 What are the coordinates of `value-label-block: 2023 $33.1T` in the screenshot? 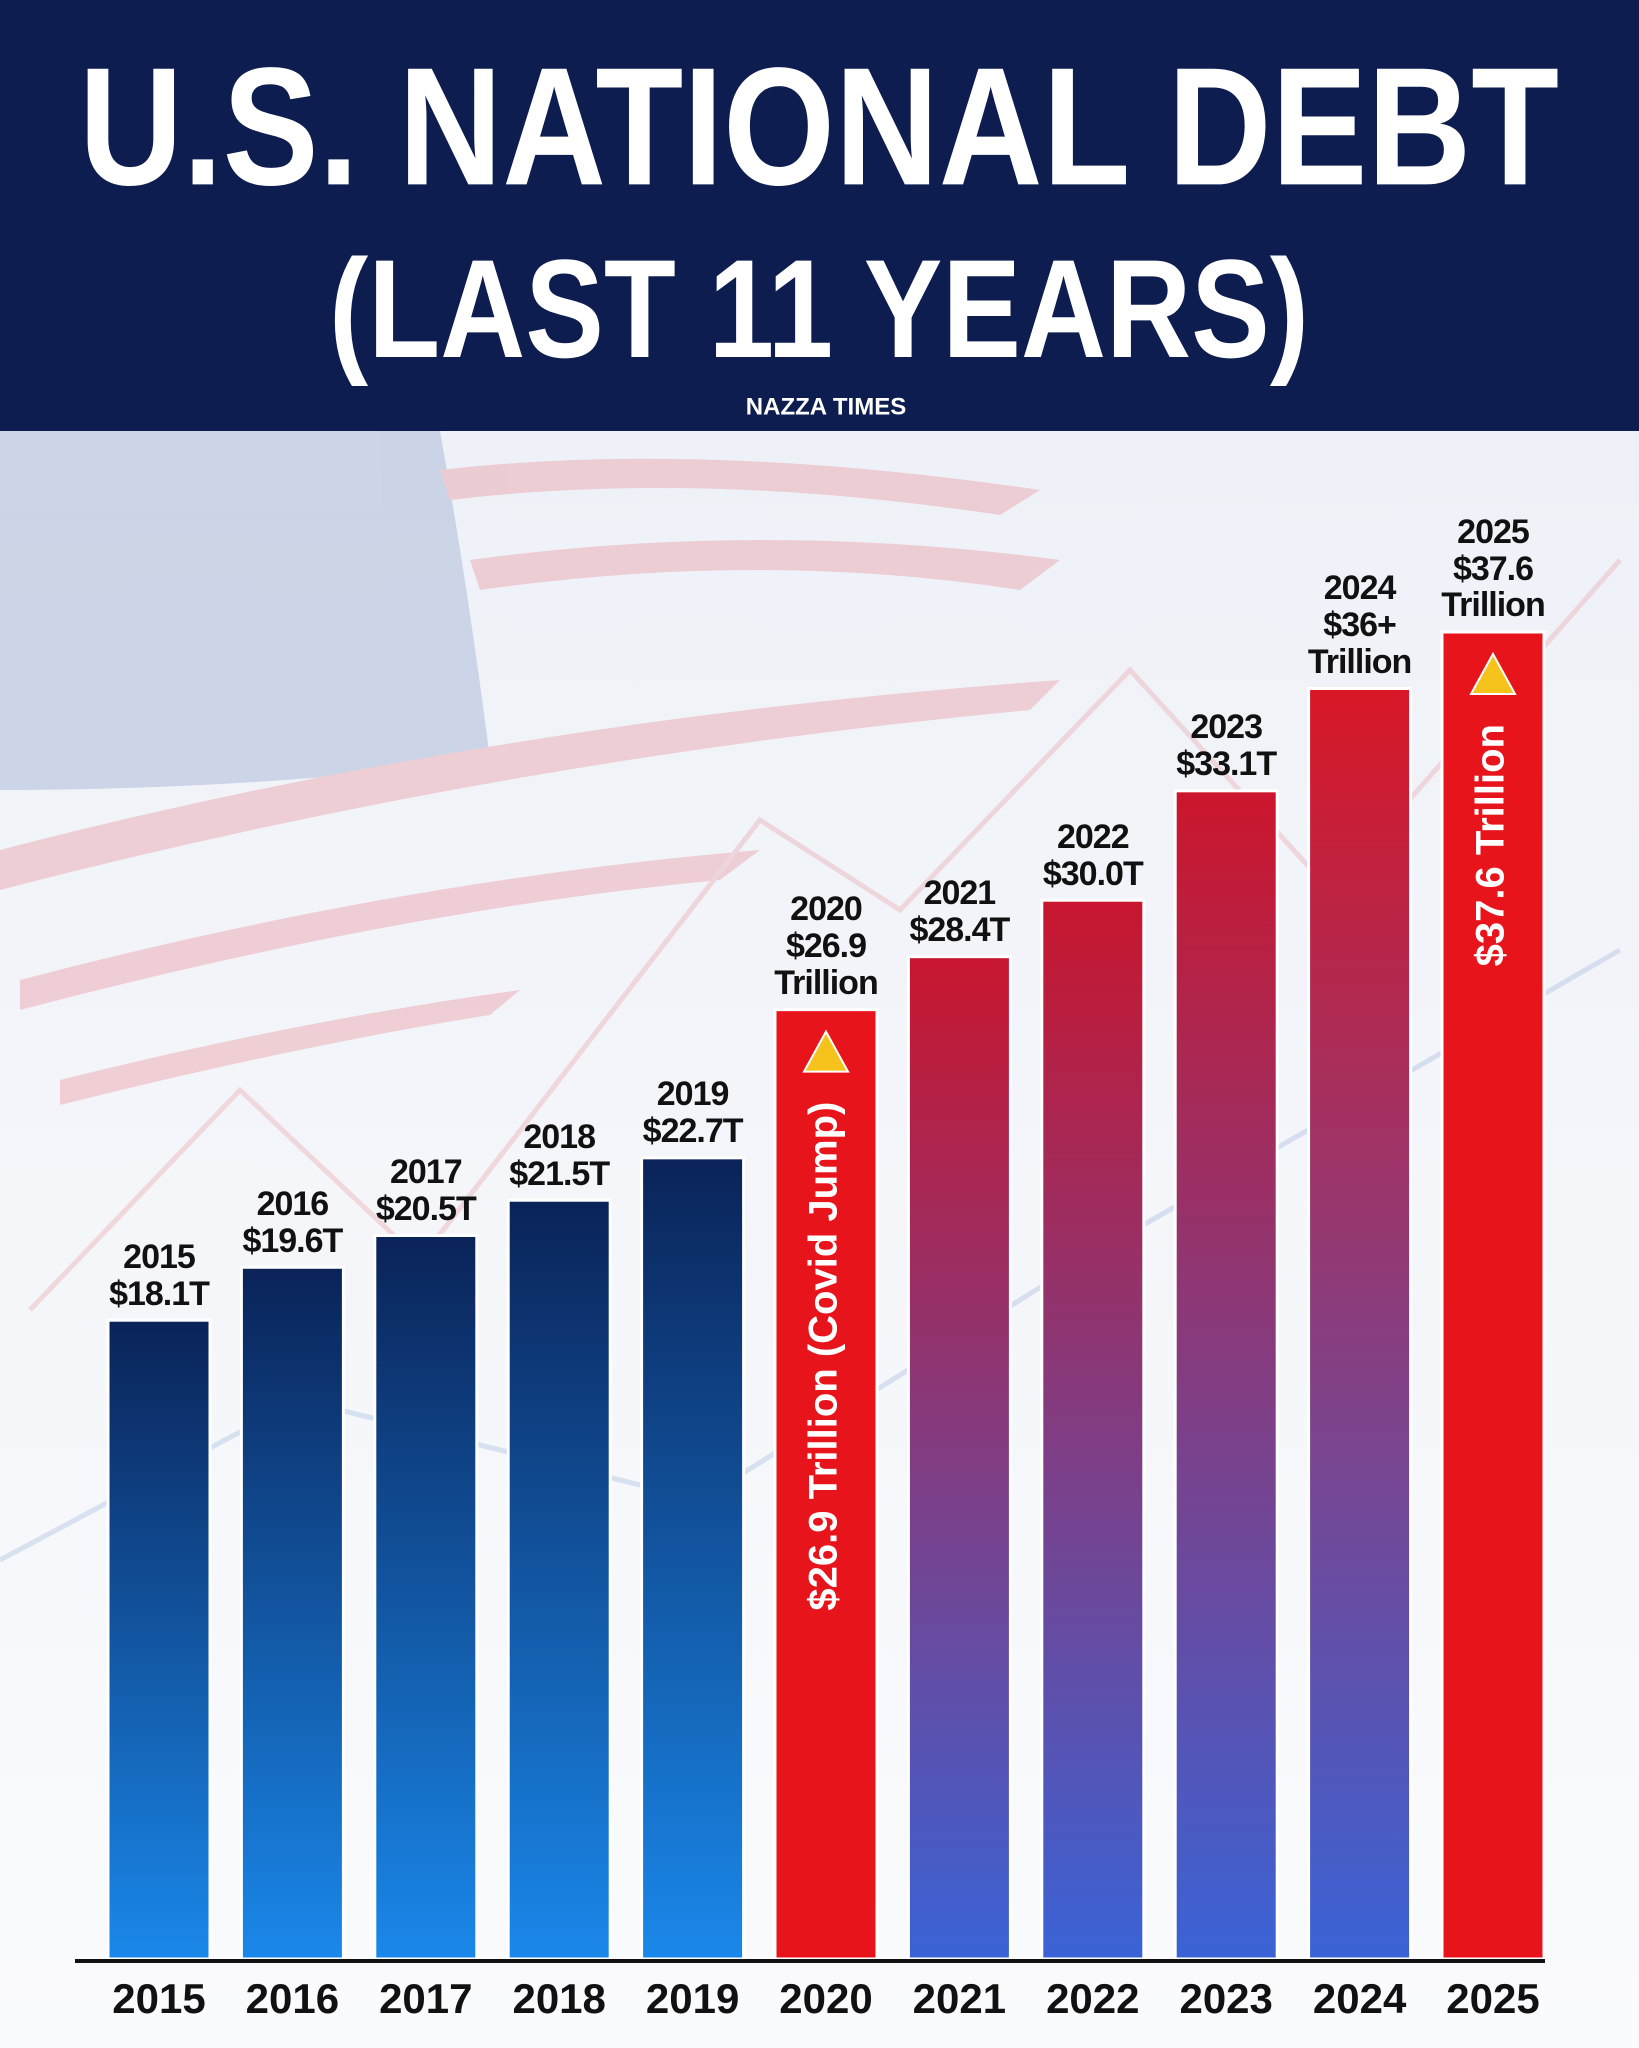 It's located at (1226, 745).